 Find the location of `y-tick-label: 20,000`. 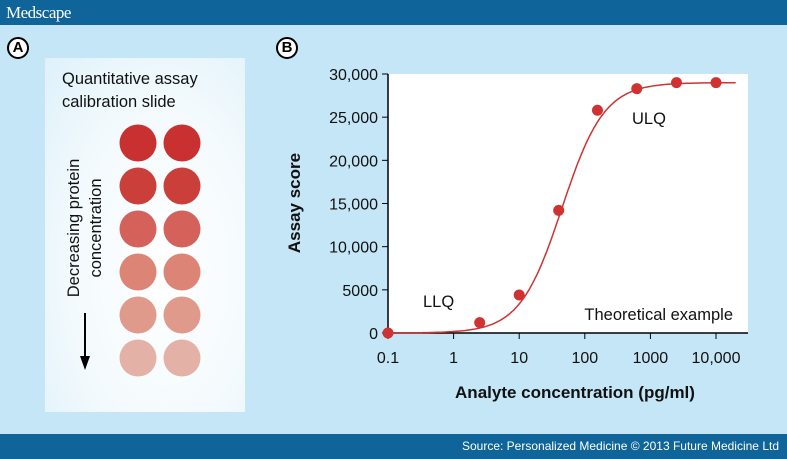

y-tick-label: 20,000 is located at coordinates (353, 161).